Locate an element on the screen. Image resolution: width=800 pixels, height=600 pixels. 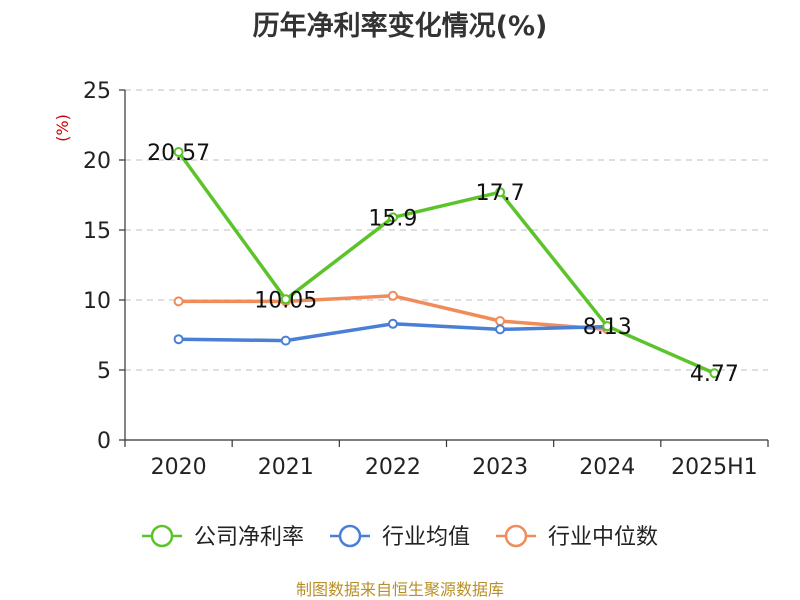
data-label: 15.9 is located at coordinates (392, 218).